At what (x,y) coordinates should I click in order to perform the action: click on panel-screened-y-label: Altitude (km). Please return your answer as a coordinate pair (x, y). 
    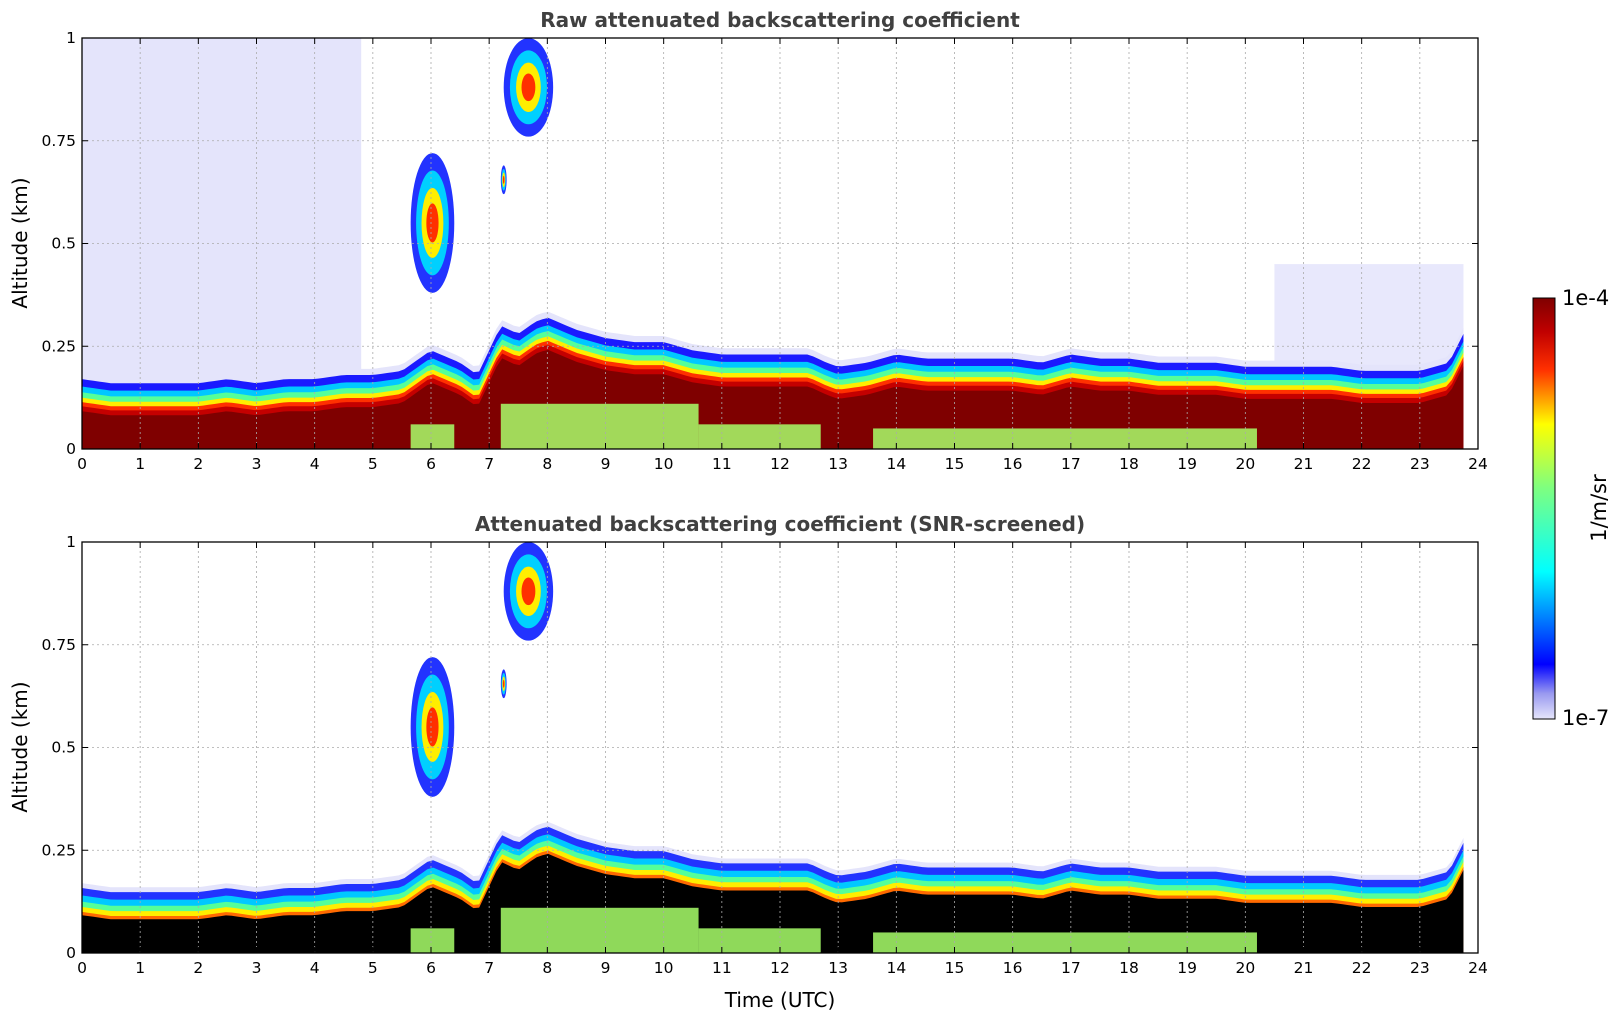
    Looking at the image, I should click on (20, 746).